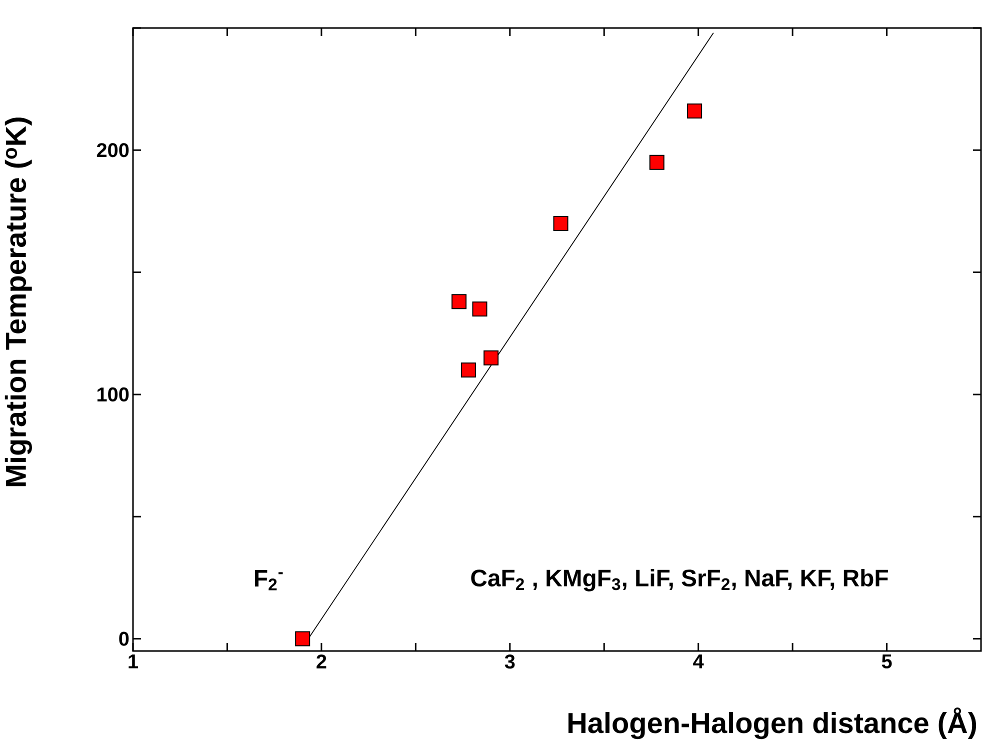 The width and height of the screenshot is (983, 756). What do you see at coordinates (698, 661) in the screenshot?
I see `x-tick-label: 4` at bounding box center [698, 661].